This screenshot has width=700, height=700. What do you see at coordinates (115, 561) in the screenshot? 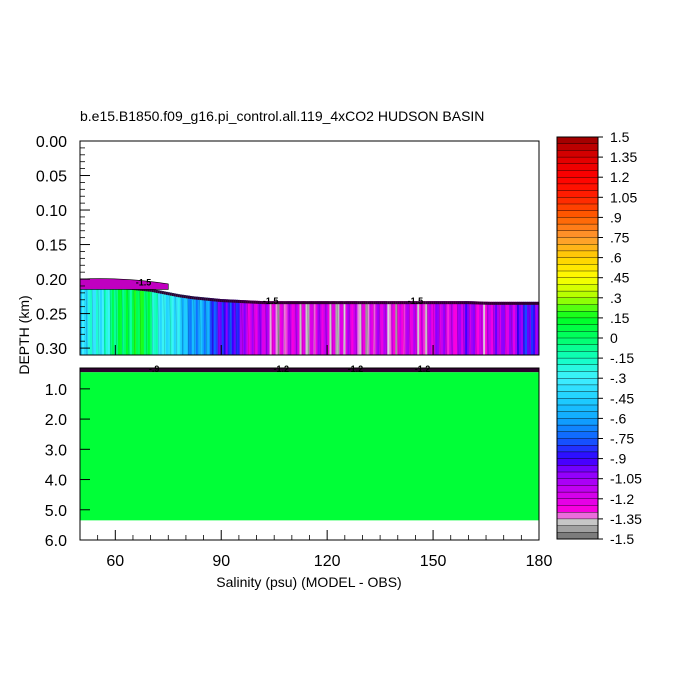
I see `x-tick-label: 60` at bounding box center [115, 561].